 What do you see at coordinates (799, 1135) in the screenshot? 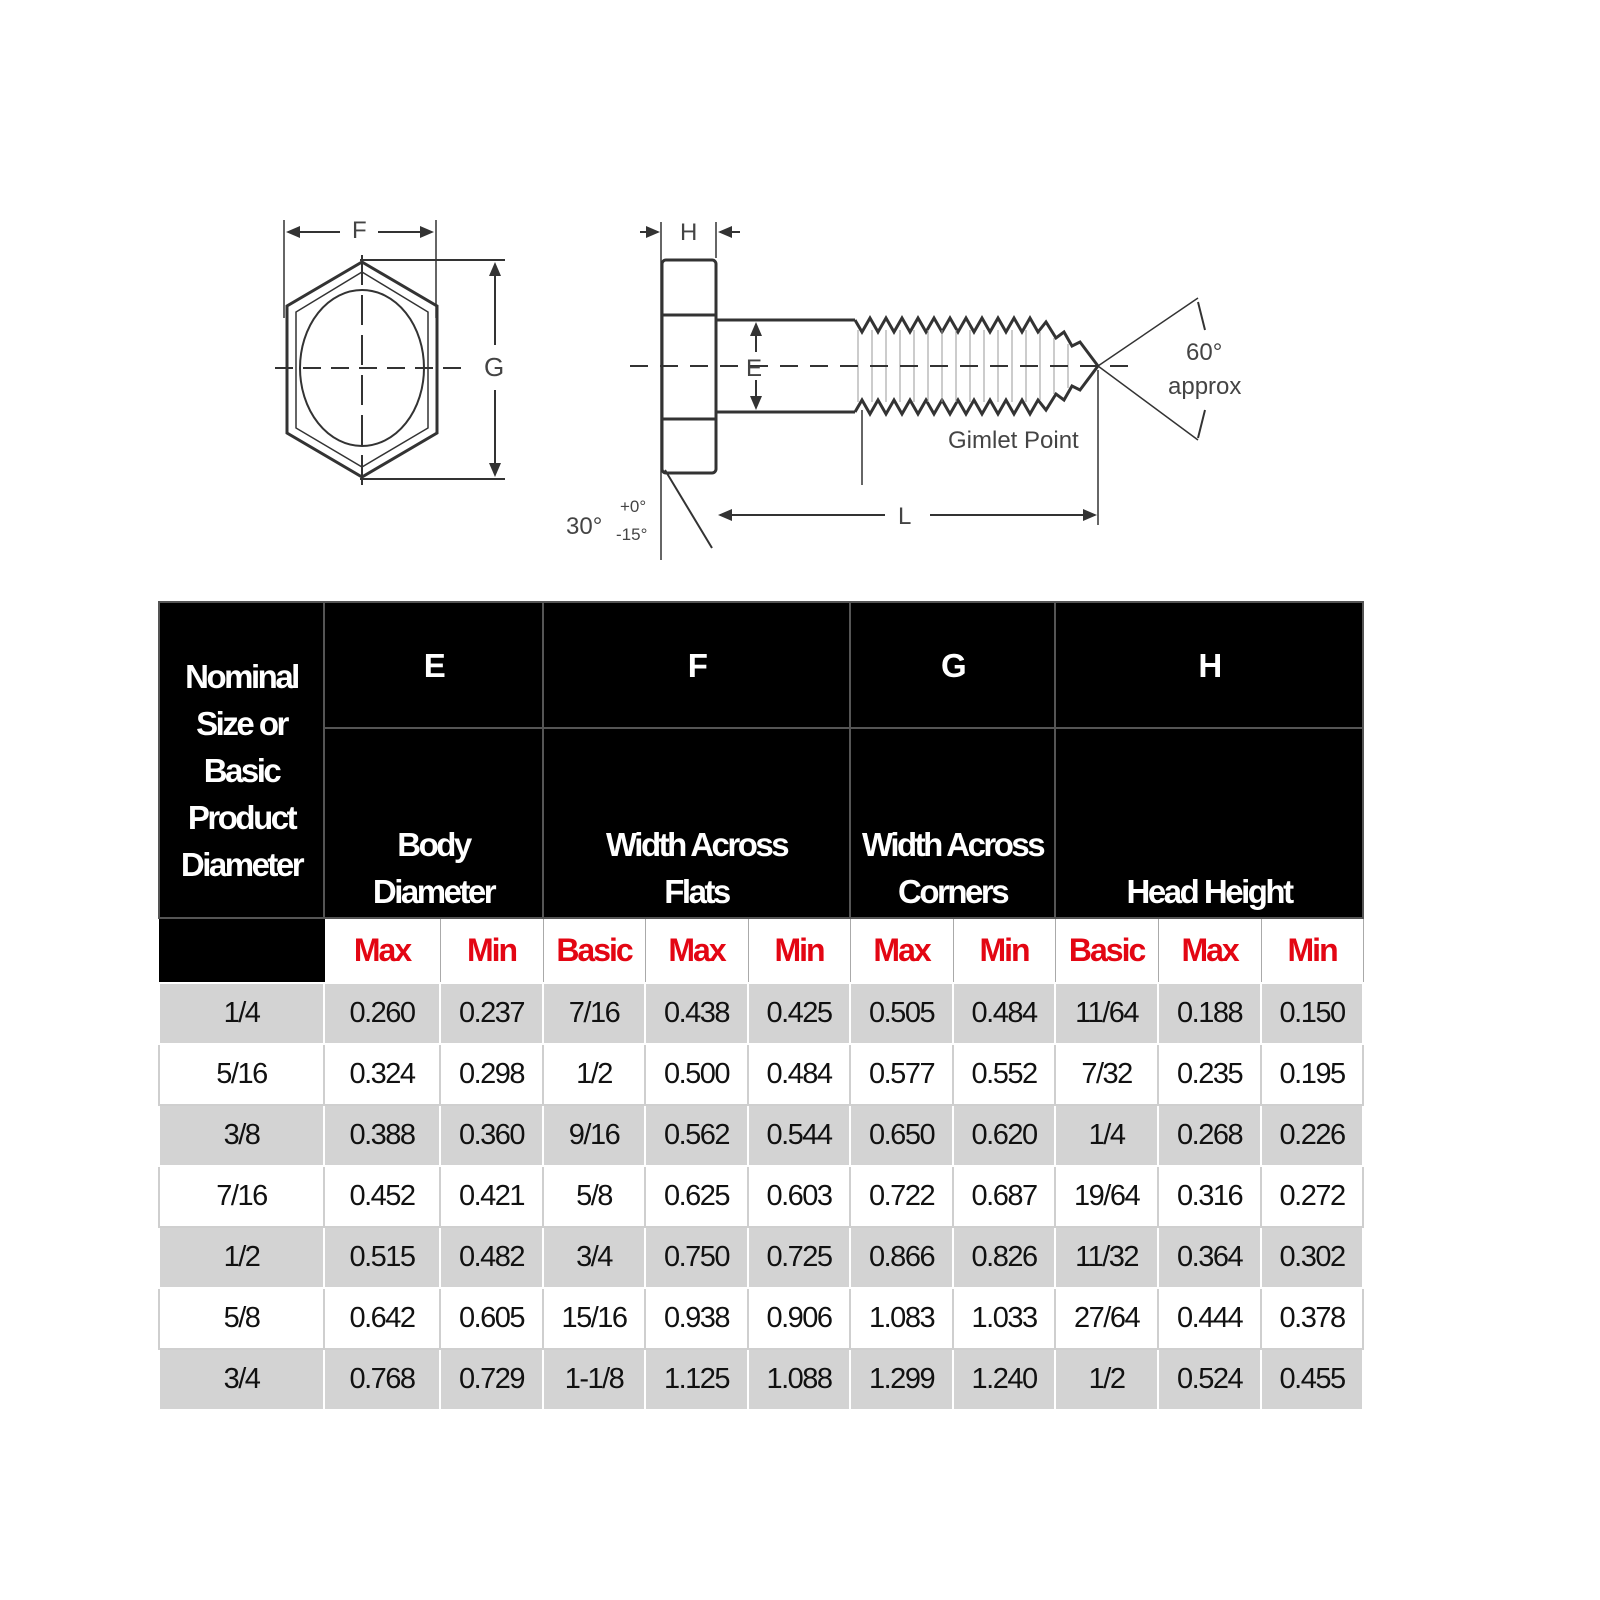
I see `value-cell: 0.544` at bounding box center [799, 1135].